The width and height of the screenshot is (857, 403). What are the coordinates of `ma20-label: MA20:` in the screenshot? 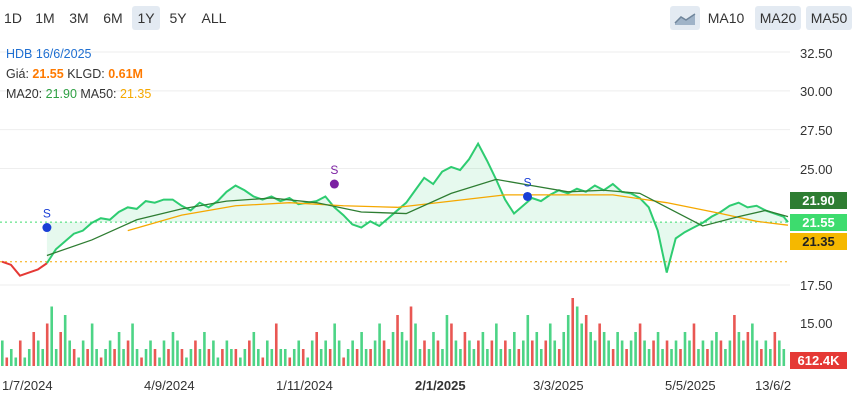 It's located at (24, 94).